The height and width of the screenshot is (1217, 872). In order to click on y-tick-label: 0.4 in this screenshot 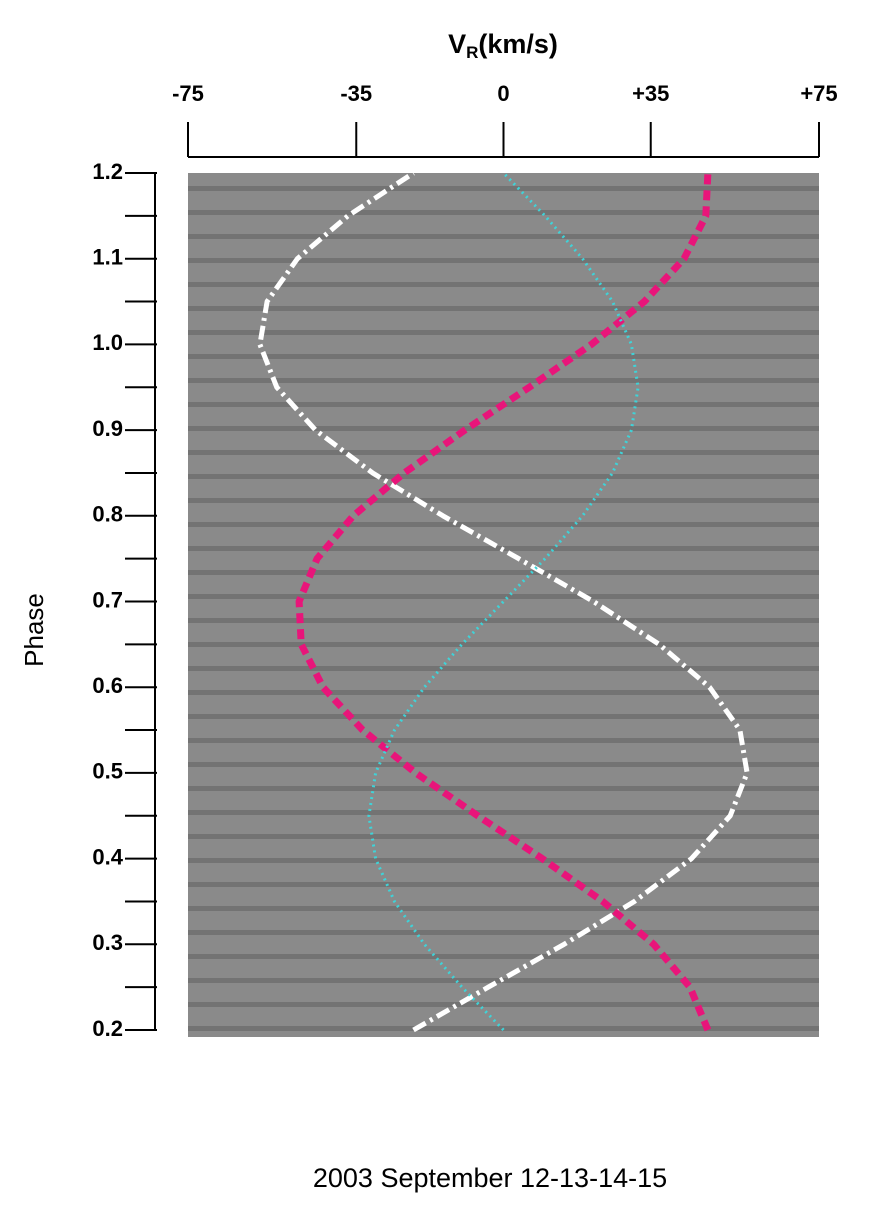, I will do `click(107, 856)`.